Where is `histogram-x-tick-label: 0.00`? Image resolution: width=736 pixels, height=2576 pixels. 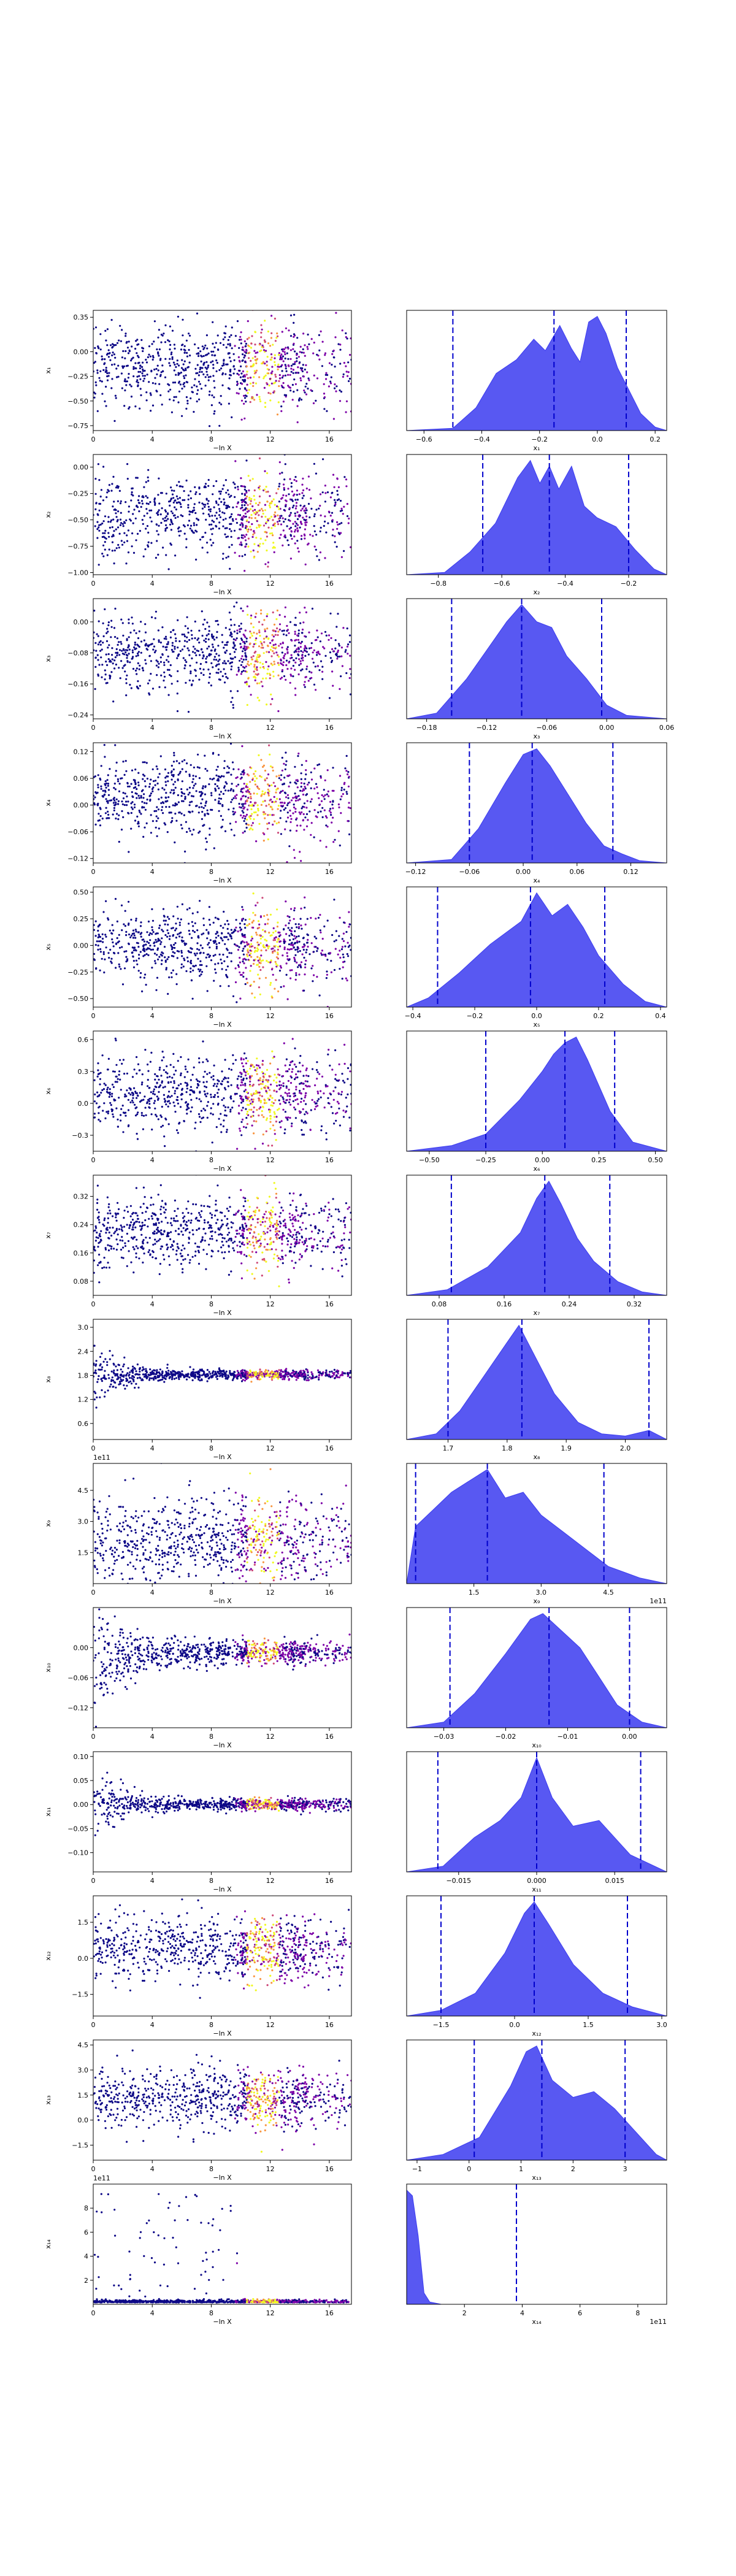 histogram-x-tick-label: 0.00 is located at coordinates (523, 872).